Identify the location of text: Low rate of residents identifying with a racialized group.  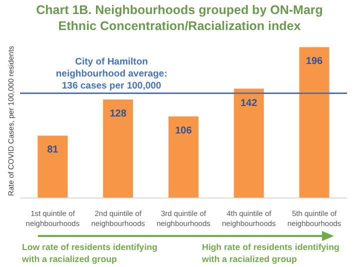
(90, 253).